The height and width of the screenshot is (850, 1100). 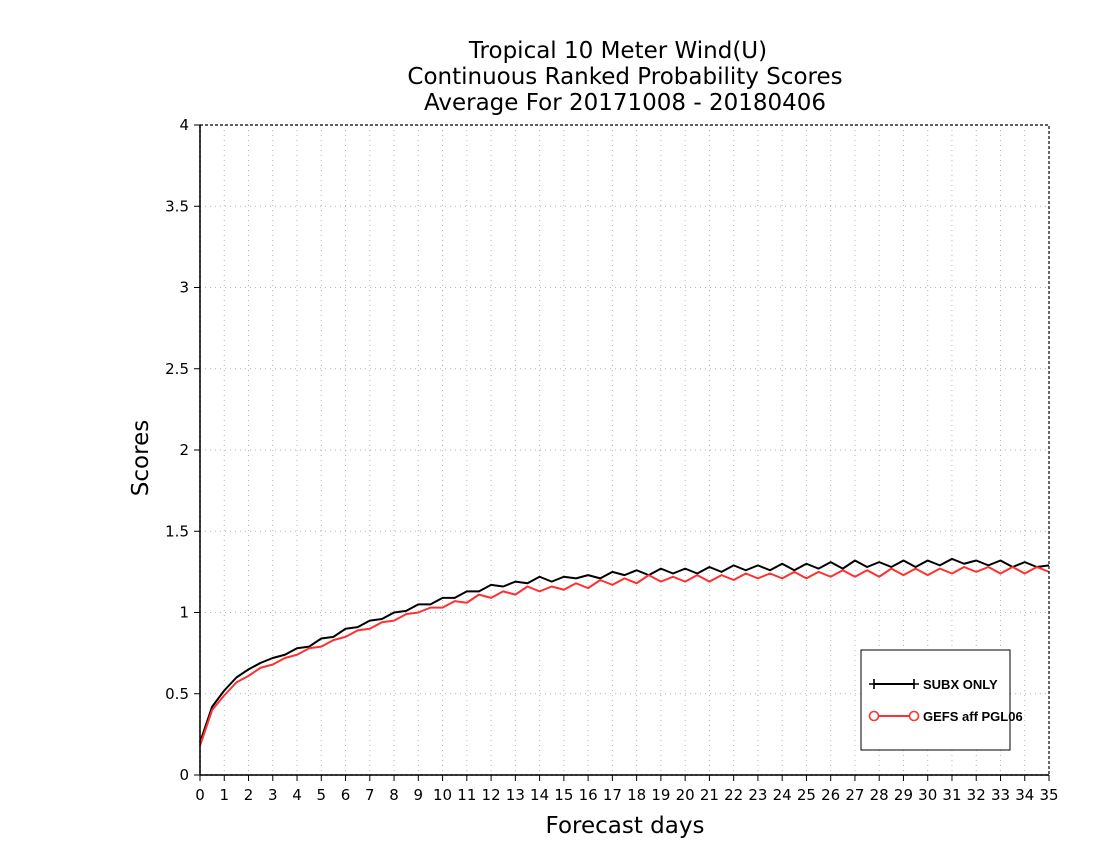 I want to click on y-tick-label: 0.5, so click(x=177, y=694).